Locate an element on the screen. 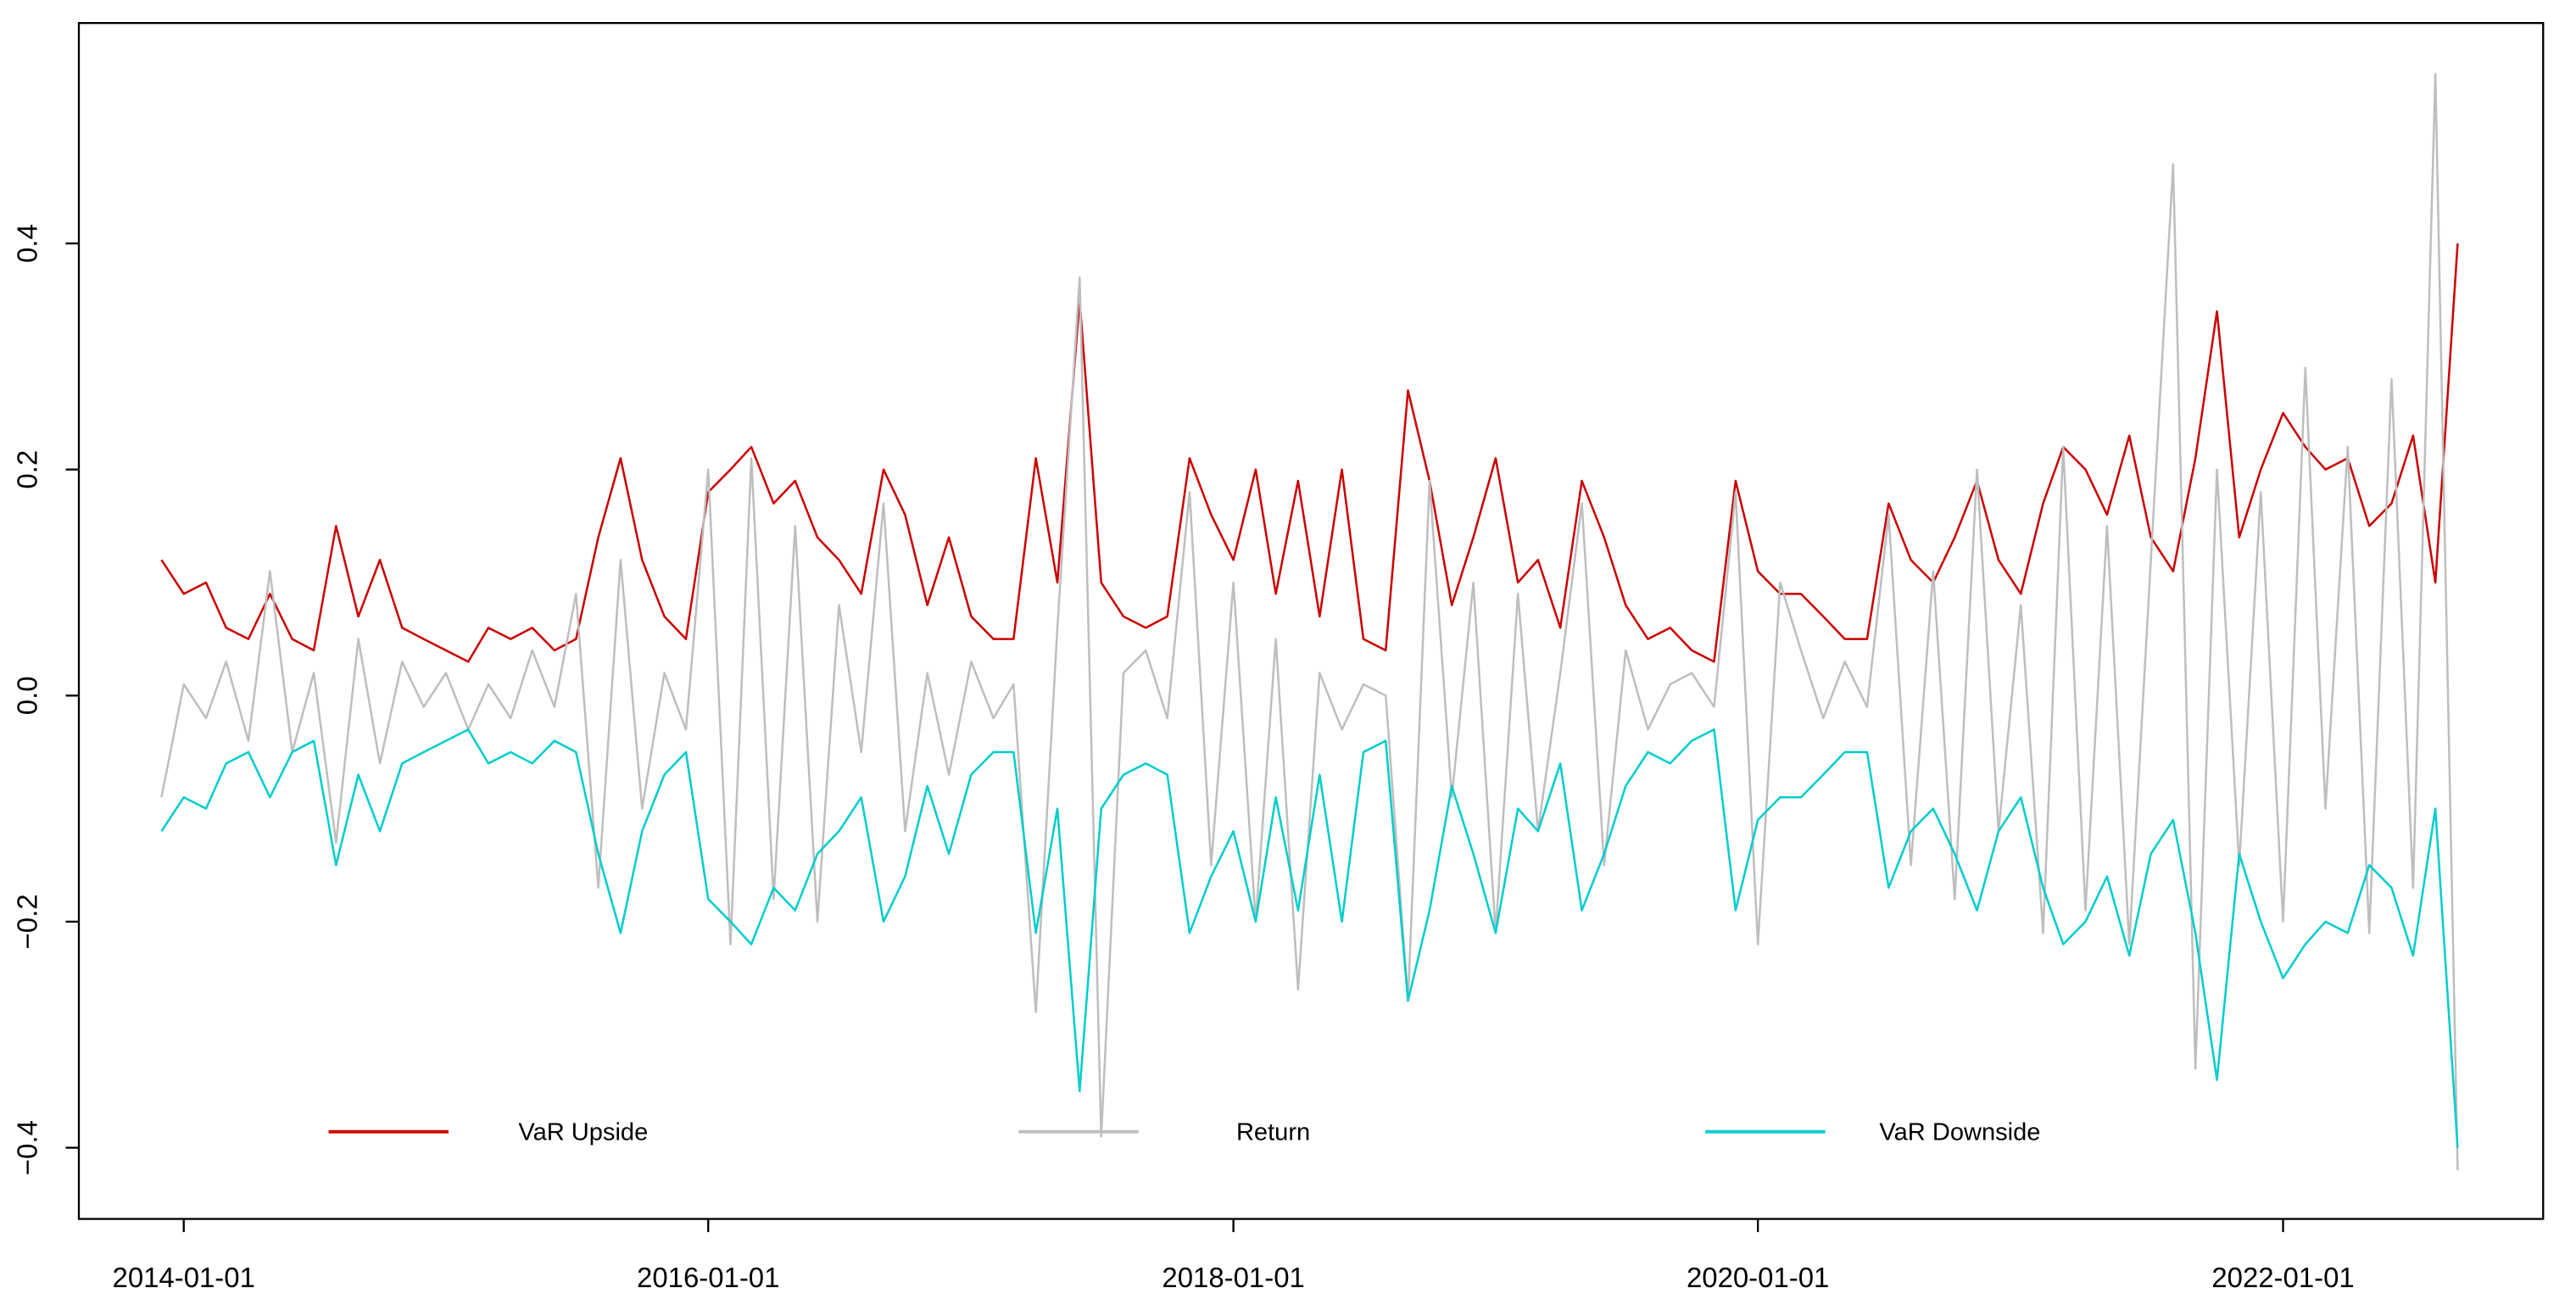 The width and height of the screenshot is (2576, 1316). y-tick-label: 0.4 is located at coordinates (27, 244).